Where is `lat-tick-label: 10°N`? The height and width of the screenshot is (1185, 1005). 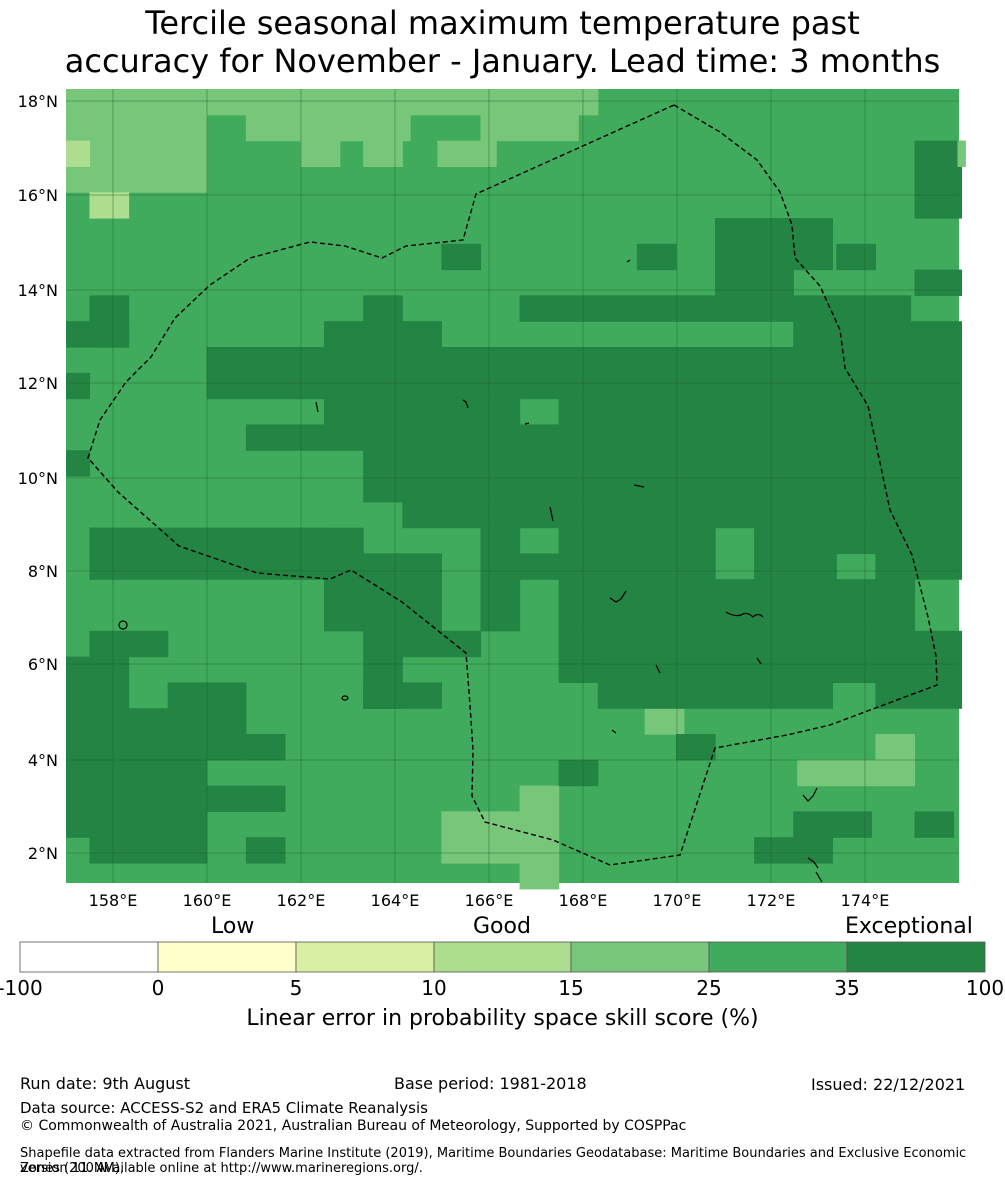 lat-tick-label: 10°N is located at coordinates (38, 478).